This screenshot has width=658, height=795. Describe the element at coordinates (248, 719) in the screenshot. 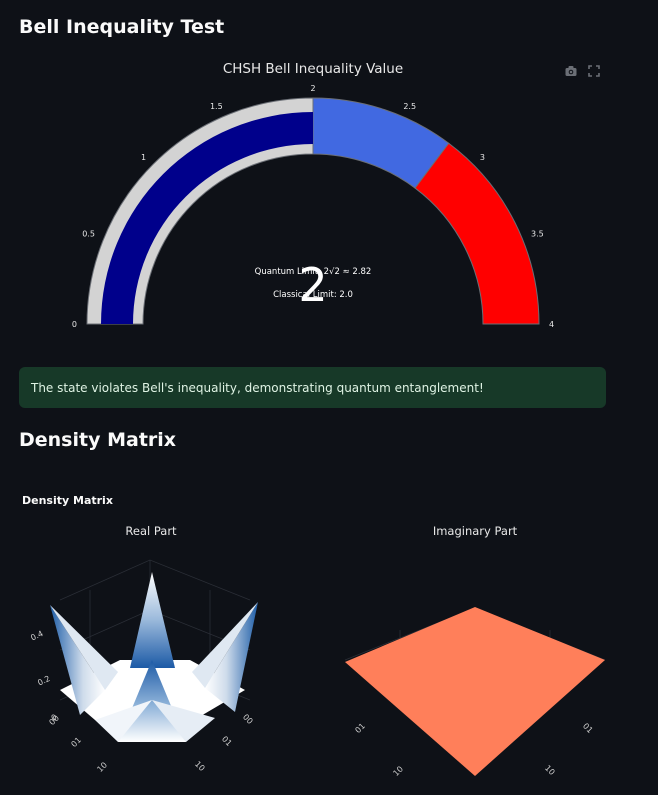

I see `real-axis-label-3: 00` at that location.